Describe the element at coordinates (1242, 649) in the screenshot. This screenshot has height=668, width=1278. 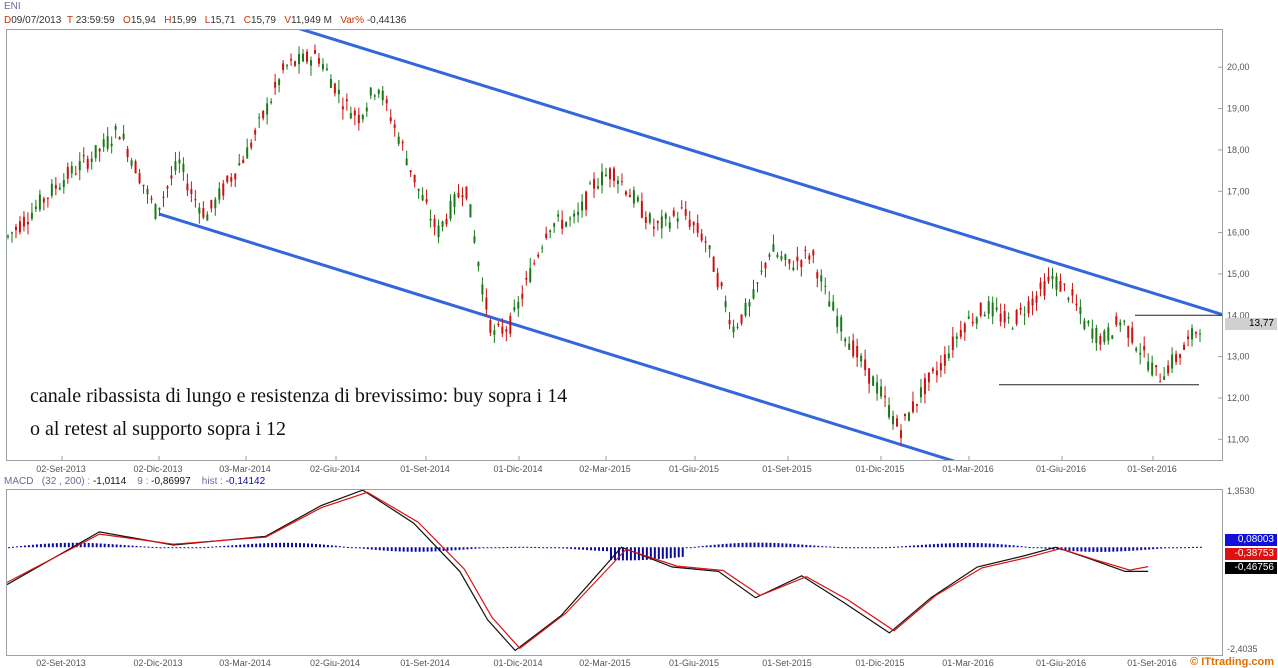
I see `macd-axis-bottom: -2,4035` at that location.